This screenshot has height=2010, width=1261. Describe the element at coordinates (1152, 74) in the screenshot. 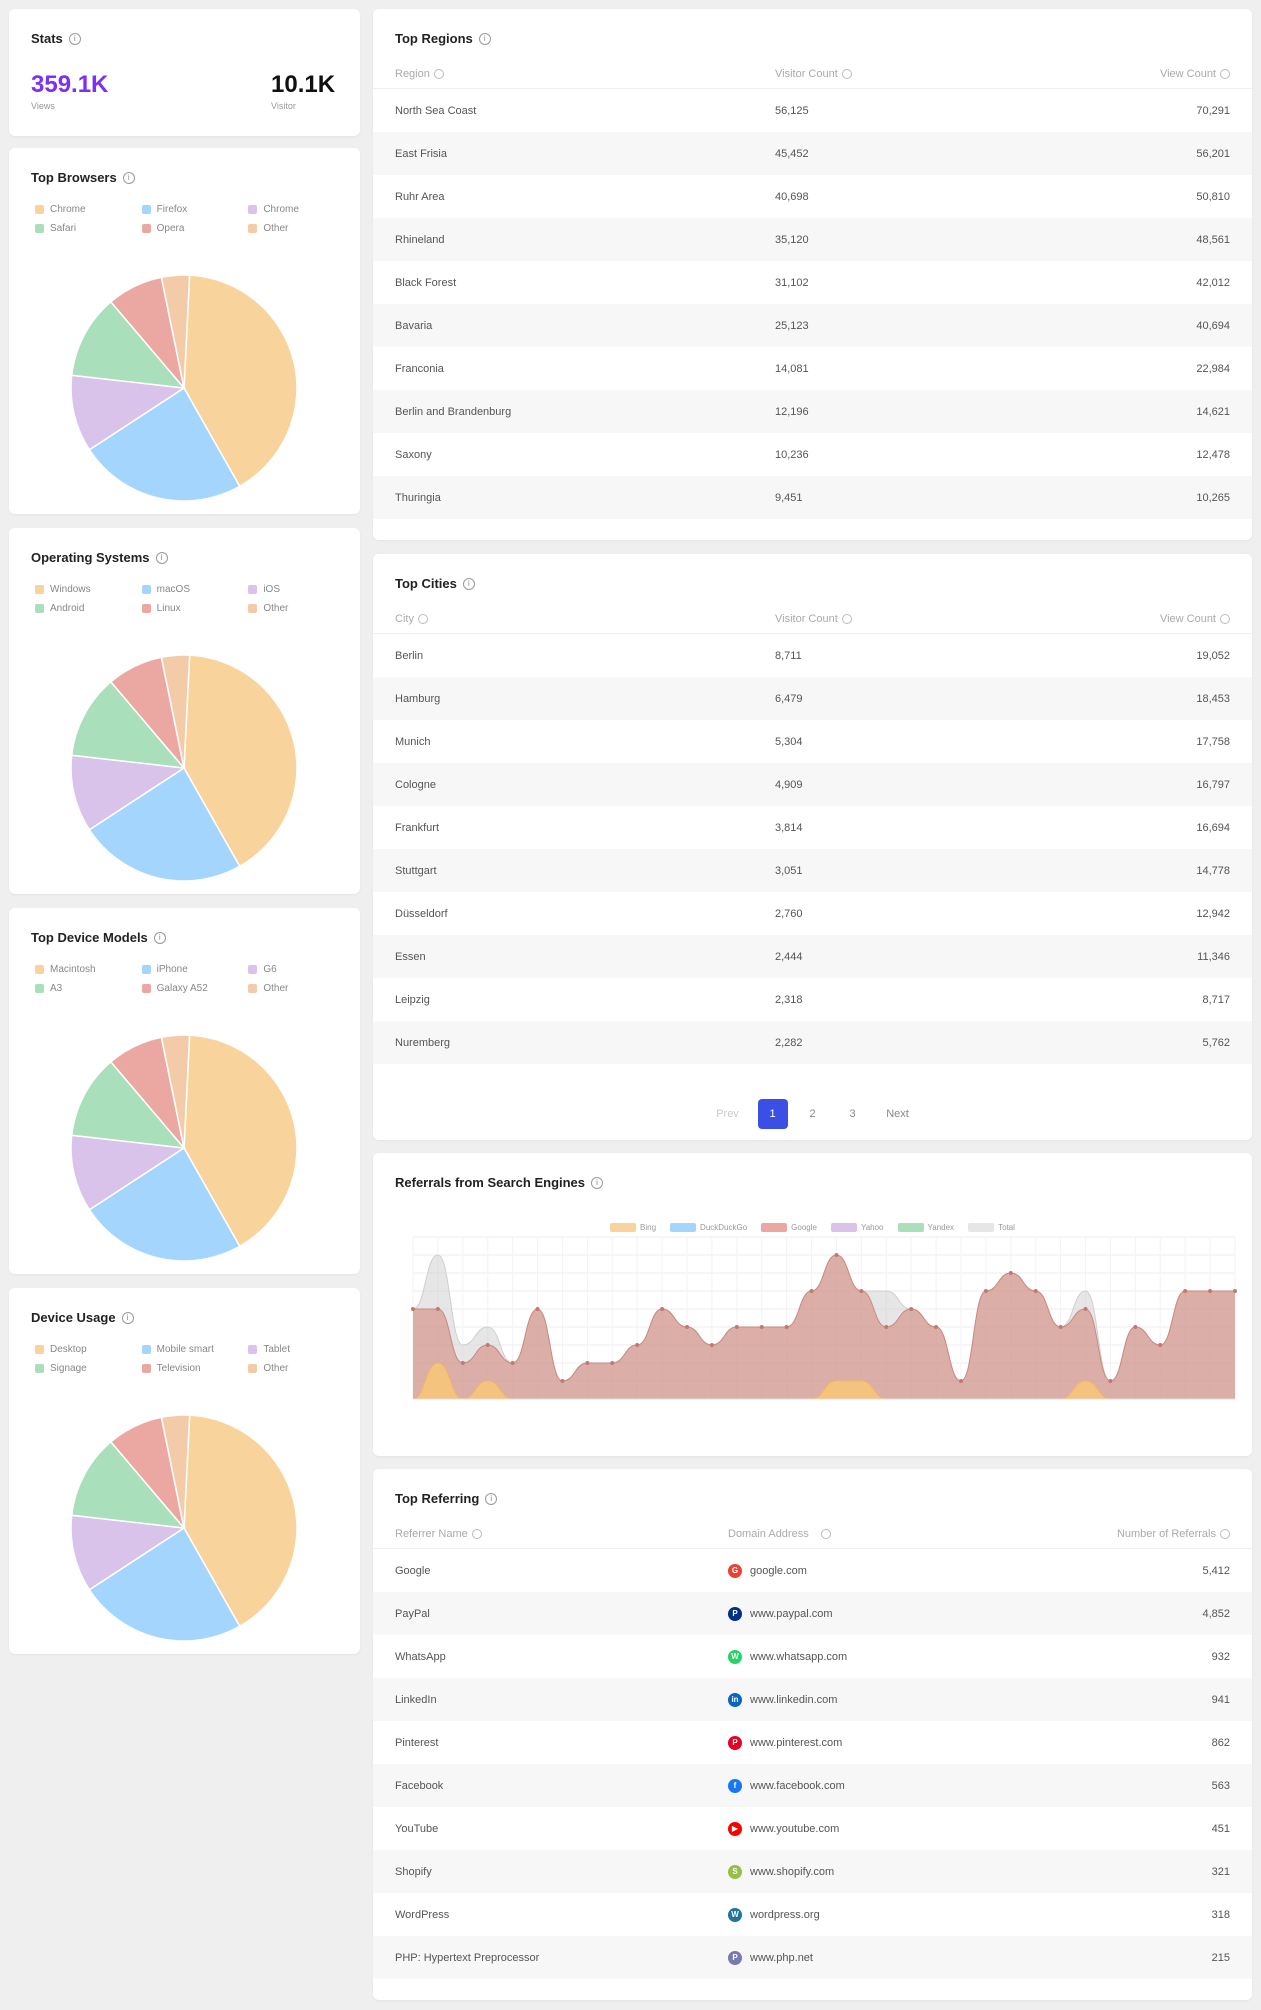

I see `column-header: View Count` at that location.